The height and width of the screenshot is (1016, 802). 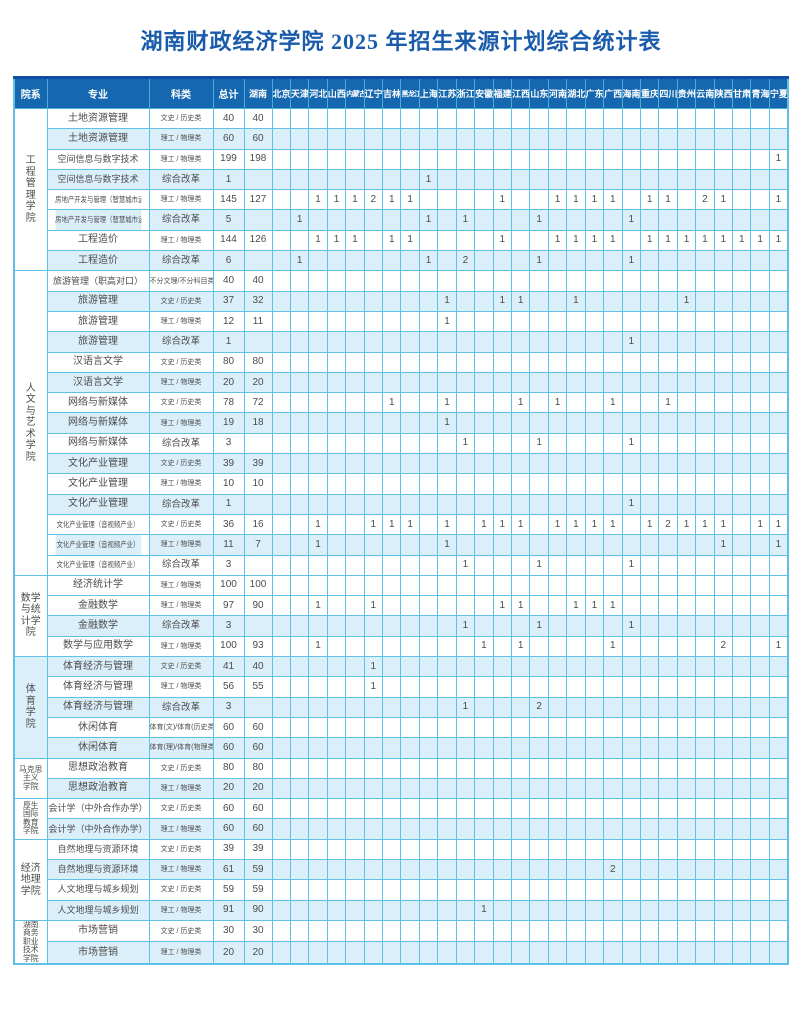 What do you see at coordinates (355, 93) in the screenshot?
I see `col-header-province: 内蒙古` at bounding box center [355, 93].